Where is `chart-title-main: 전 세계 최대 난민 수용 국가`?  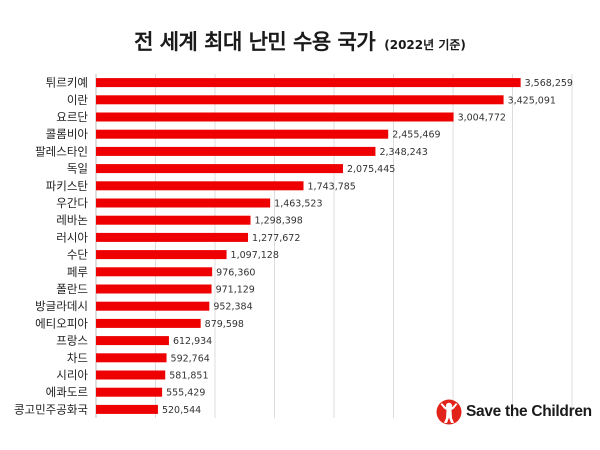
chart-title-main: 전 세계 최대 난민 수용 국가 is located at coordinates (255, 42).